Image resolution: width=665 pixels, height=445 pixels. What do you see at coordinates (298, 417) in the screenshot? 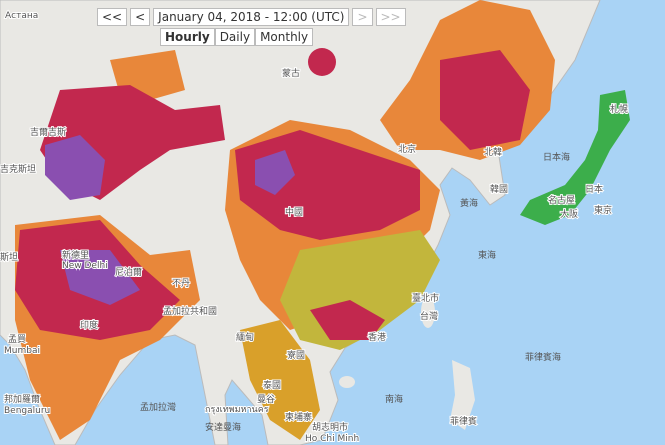
I see `place-label: 柬埔寨` at bounding box center [298, 417].